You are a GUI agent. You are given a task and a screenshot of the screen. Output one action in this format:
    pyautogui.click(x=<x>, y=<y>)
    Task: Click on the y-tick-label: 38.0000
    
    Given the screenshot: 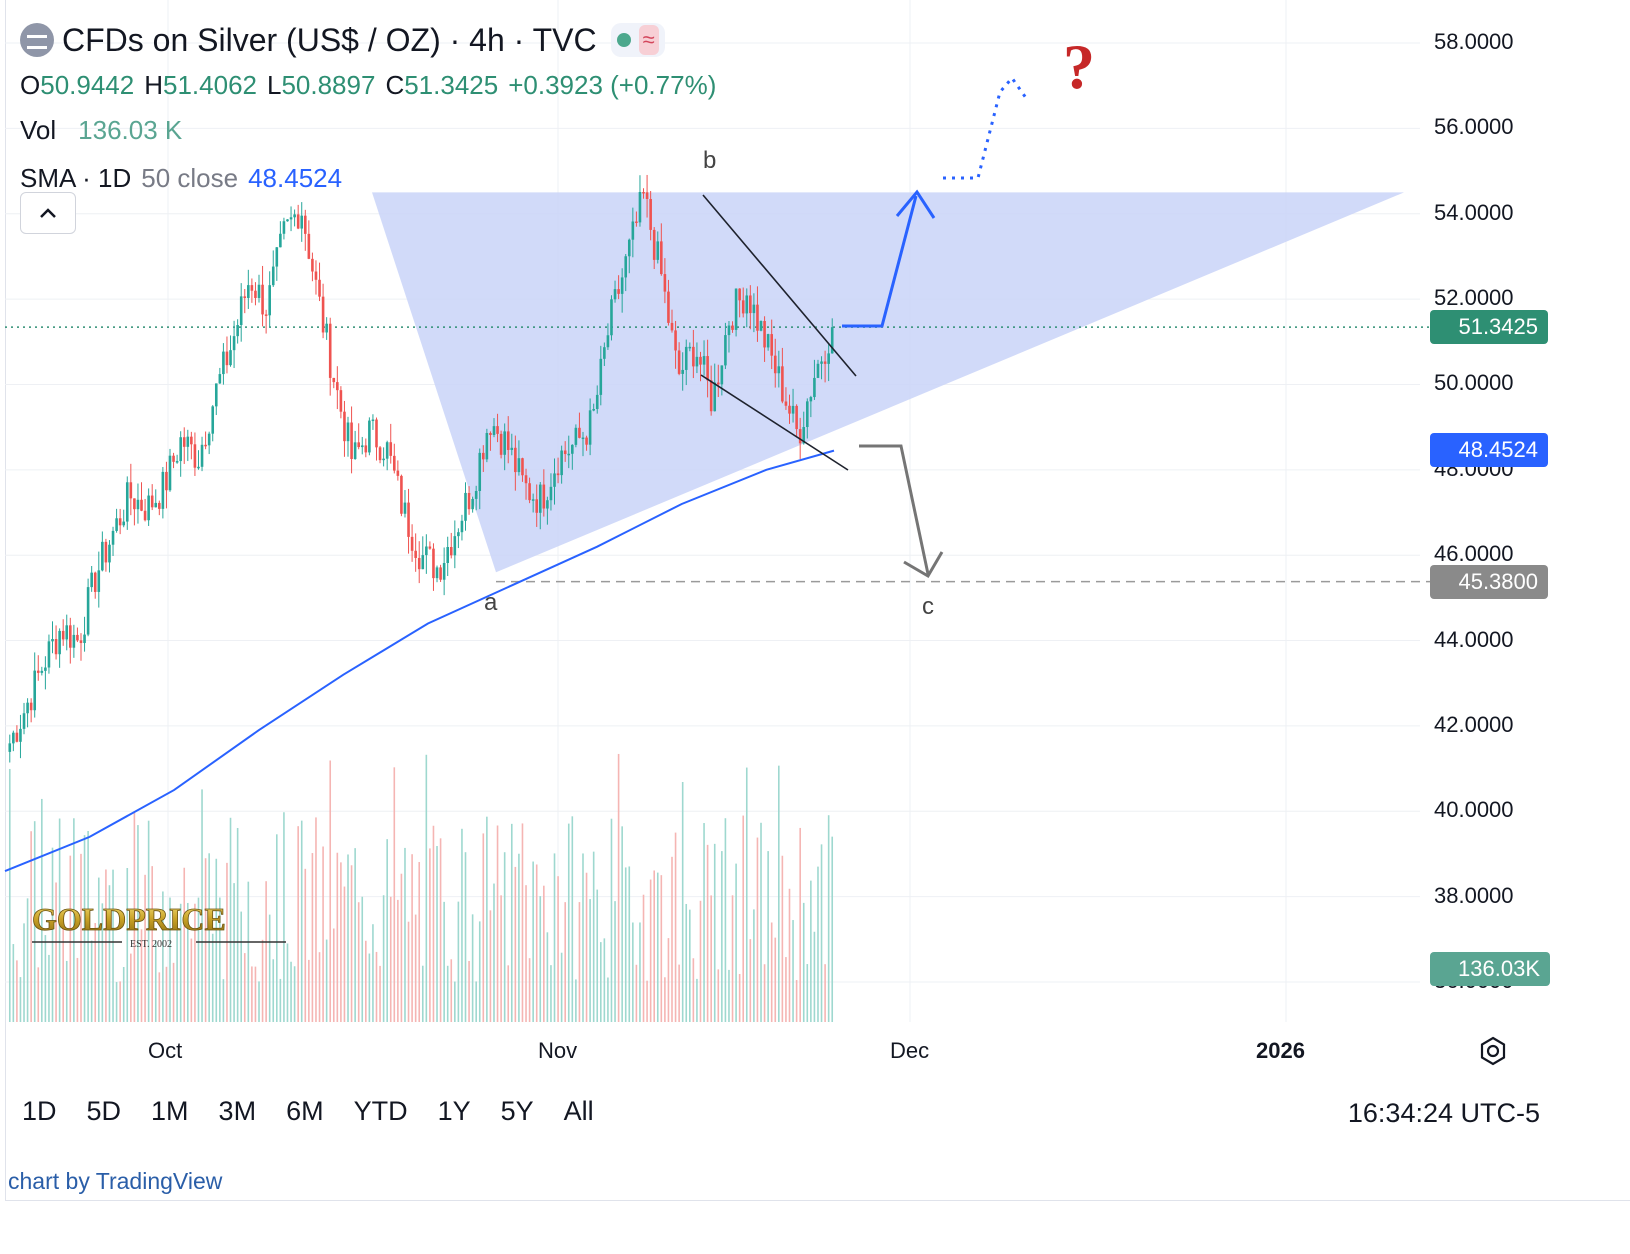 What is the action you would take?
    pyautogui.click(x=1474, y=895)
    